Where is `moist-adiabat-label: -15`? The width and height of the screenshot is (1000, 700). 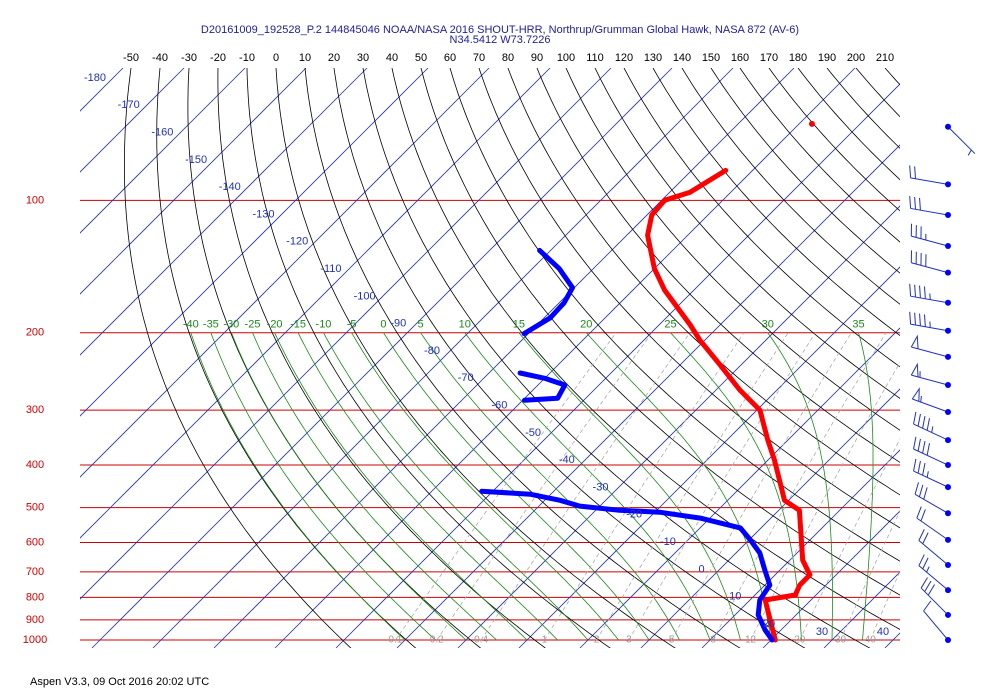
moist-adiabat-label: -15 is located at coordinates (298, 325).